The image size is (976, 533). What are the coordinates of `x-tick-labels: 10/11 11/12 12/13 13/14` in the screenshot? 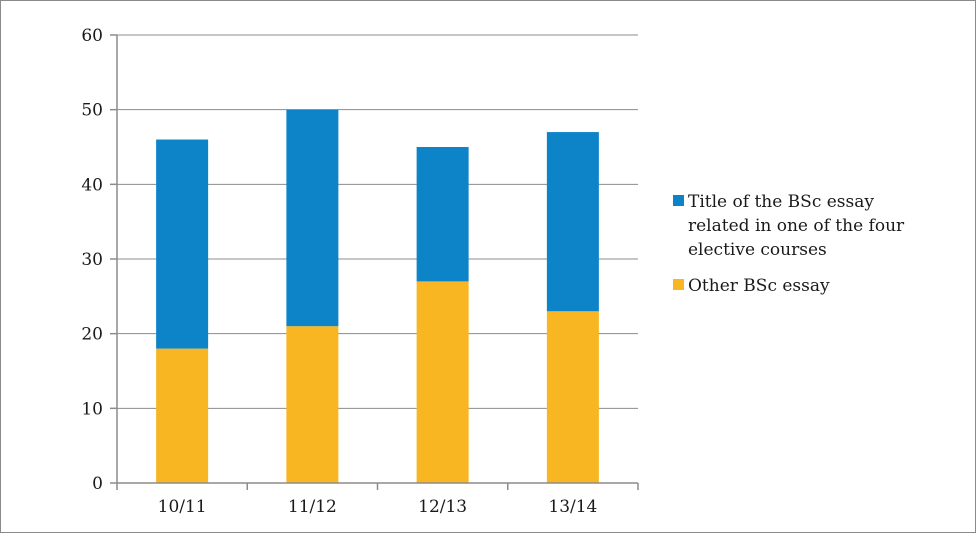 It's located at (378, 507).